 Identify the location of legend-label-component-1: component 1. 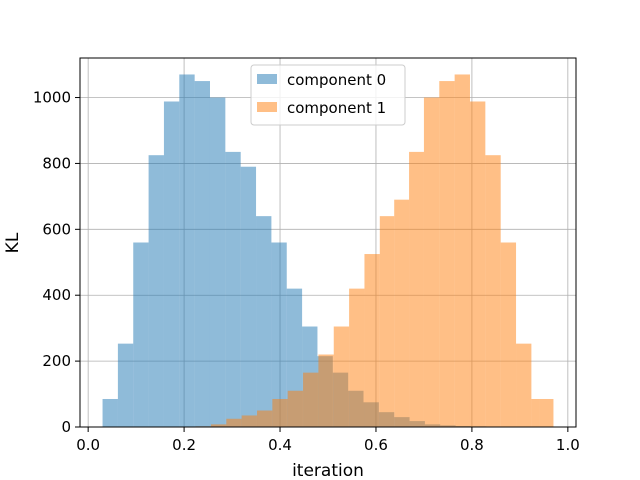
(336, 108).